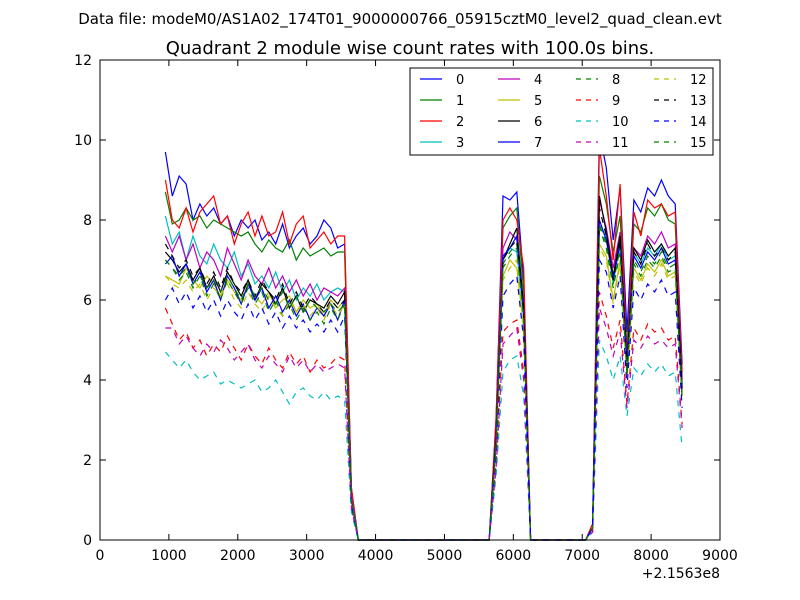 Image resolution: width=800 pixels, height=600 pixels. What do you see at coordinates (698, 80) in the screenshot?
I see `legend-label: 12` at bounding box center [698, 80].